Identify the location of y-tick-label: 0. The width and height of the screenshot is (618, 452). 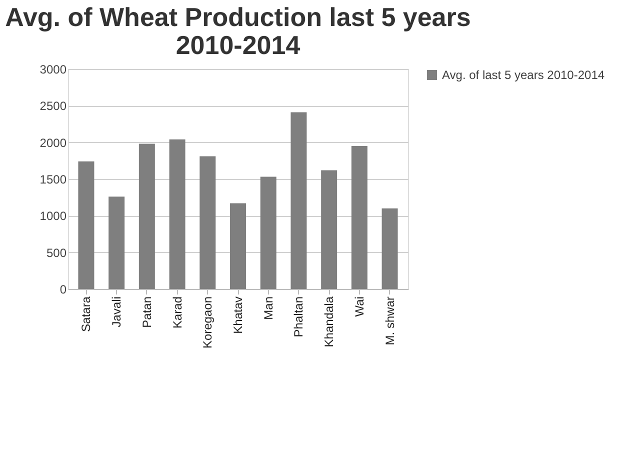
(63, 289).